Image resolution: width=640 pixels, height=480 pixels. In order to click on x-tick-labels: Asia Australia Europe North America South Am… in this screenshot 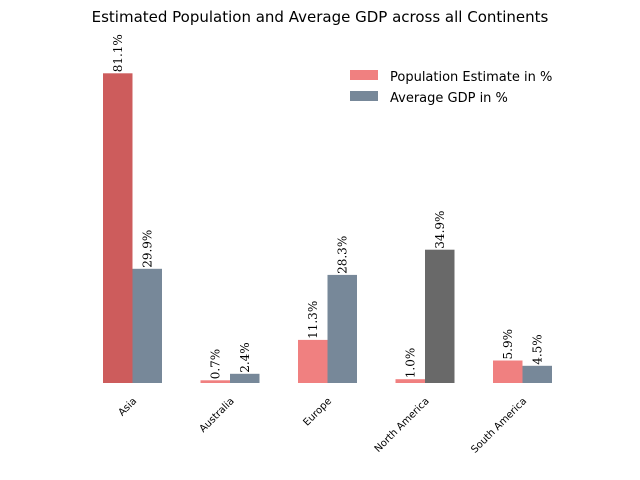, I will do `click(323, 426)`.